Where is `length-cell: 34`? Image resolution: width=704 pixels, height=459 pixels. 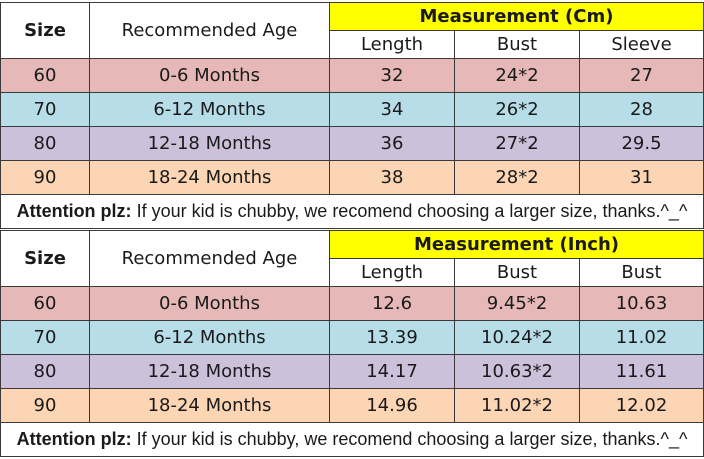 length-cell: 34 is located at coordinates (392, 109).